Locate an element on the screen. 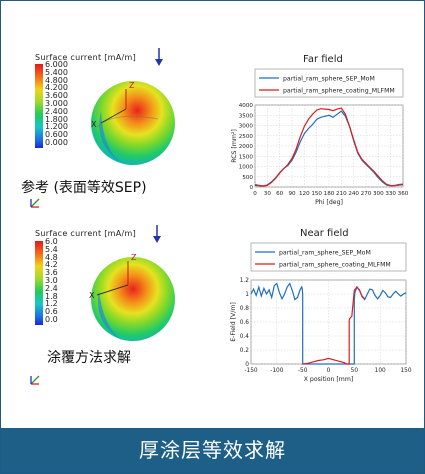 Image resolution: width=425 pixels, height=474 pixels. y-tick-label: 0.6 is located at coordinates (245, 323).